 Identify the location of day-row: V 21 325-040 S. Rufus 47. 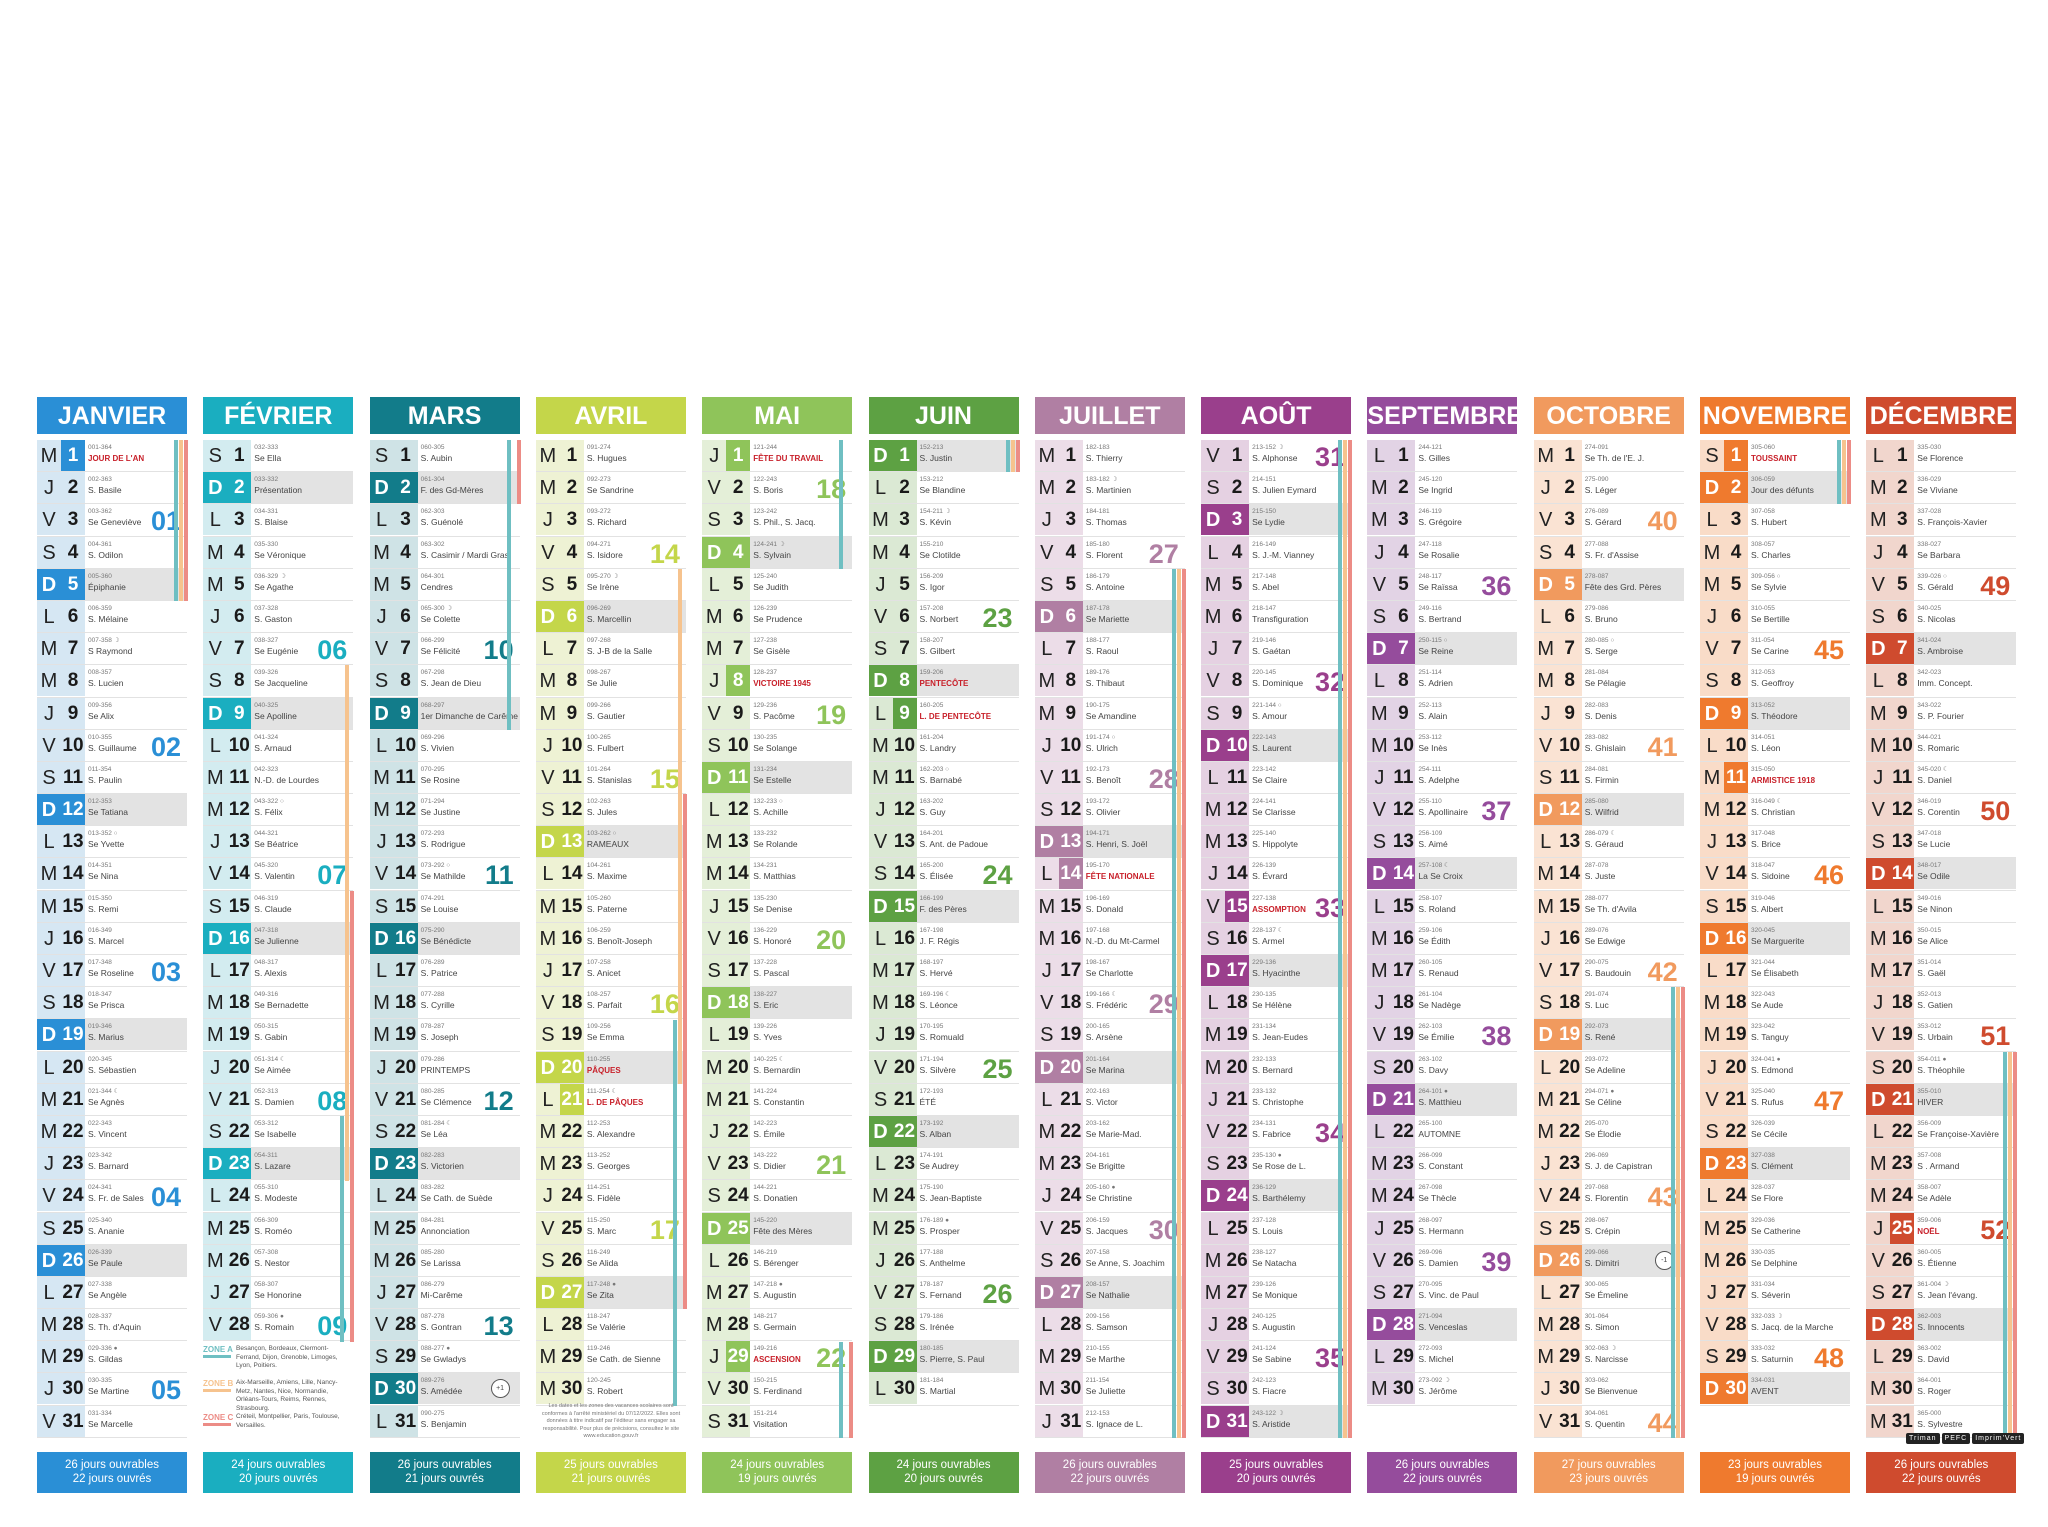
(1775, 1099).